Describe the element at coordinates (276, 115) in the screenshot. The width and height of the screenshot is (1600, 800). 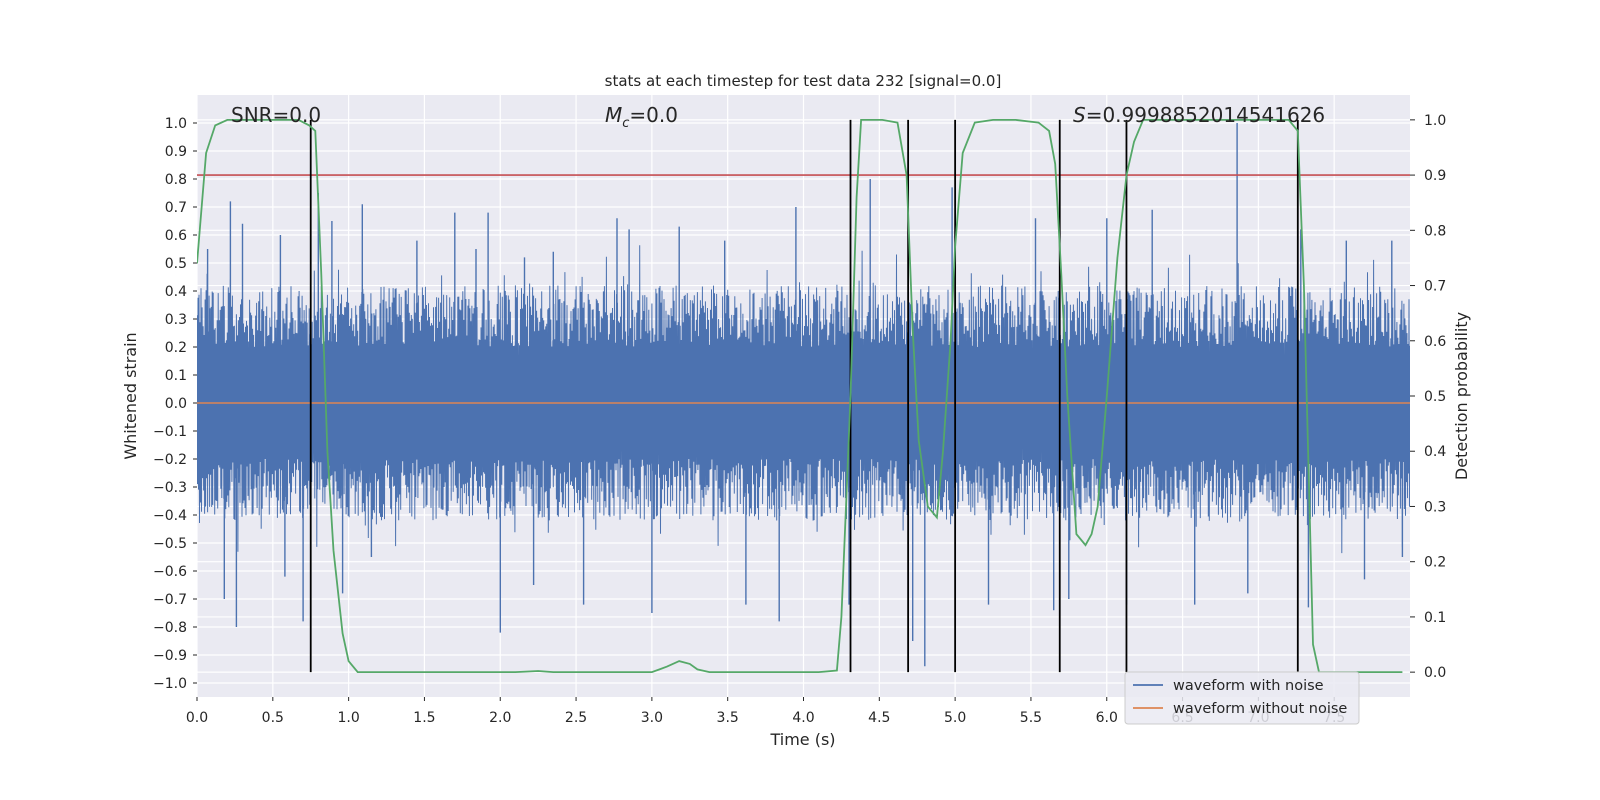
I see `snr-annotation: SNR=0.0` at that location.